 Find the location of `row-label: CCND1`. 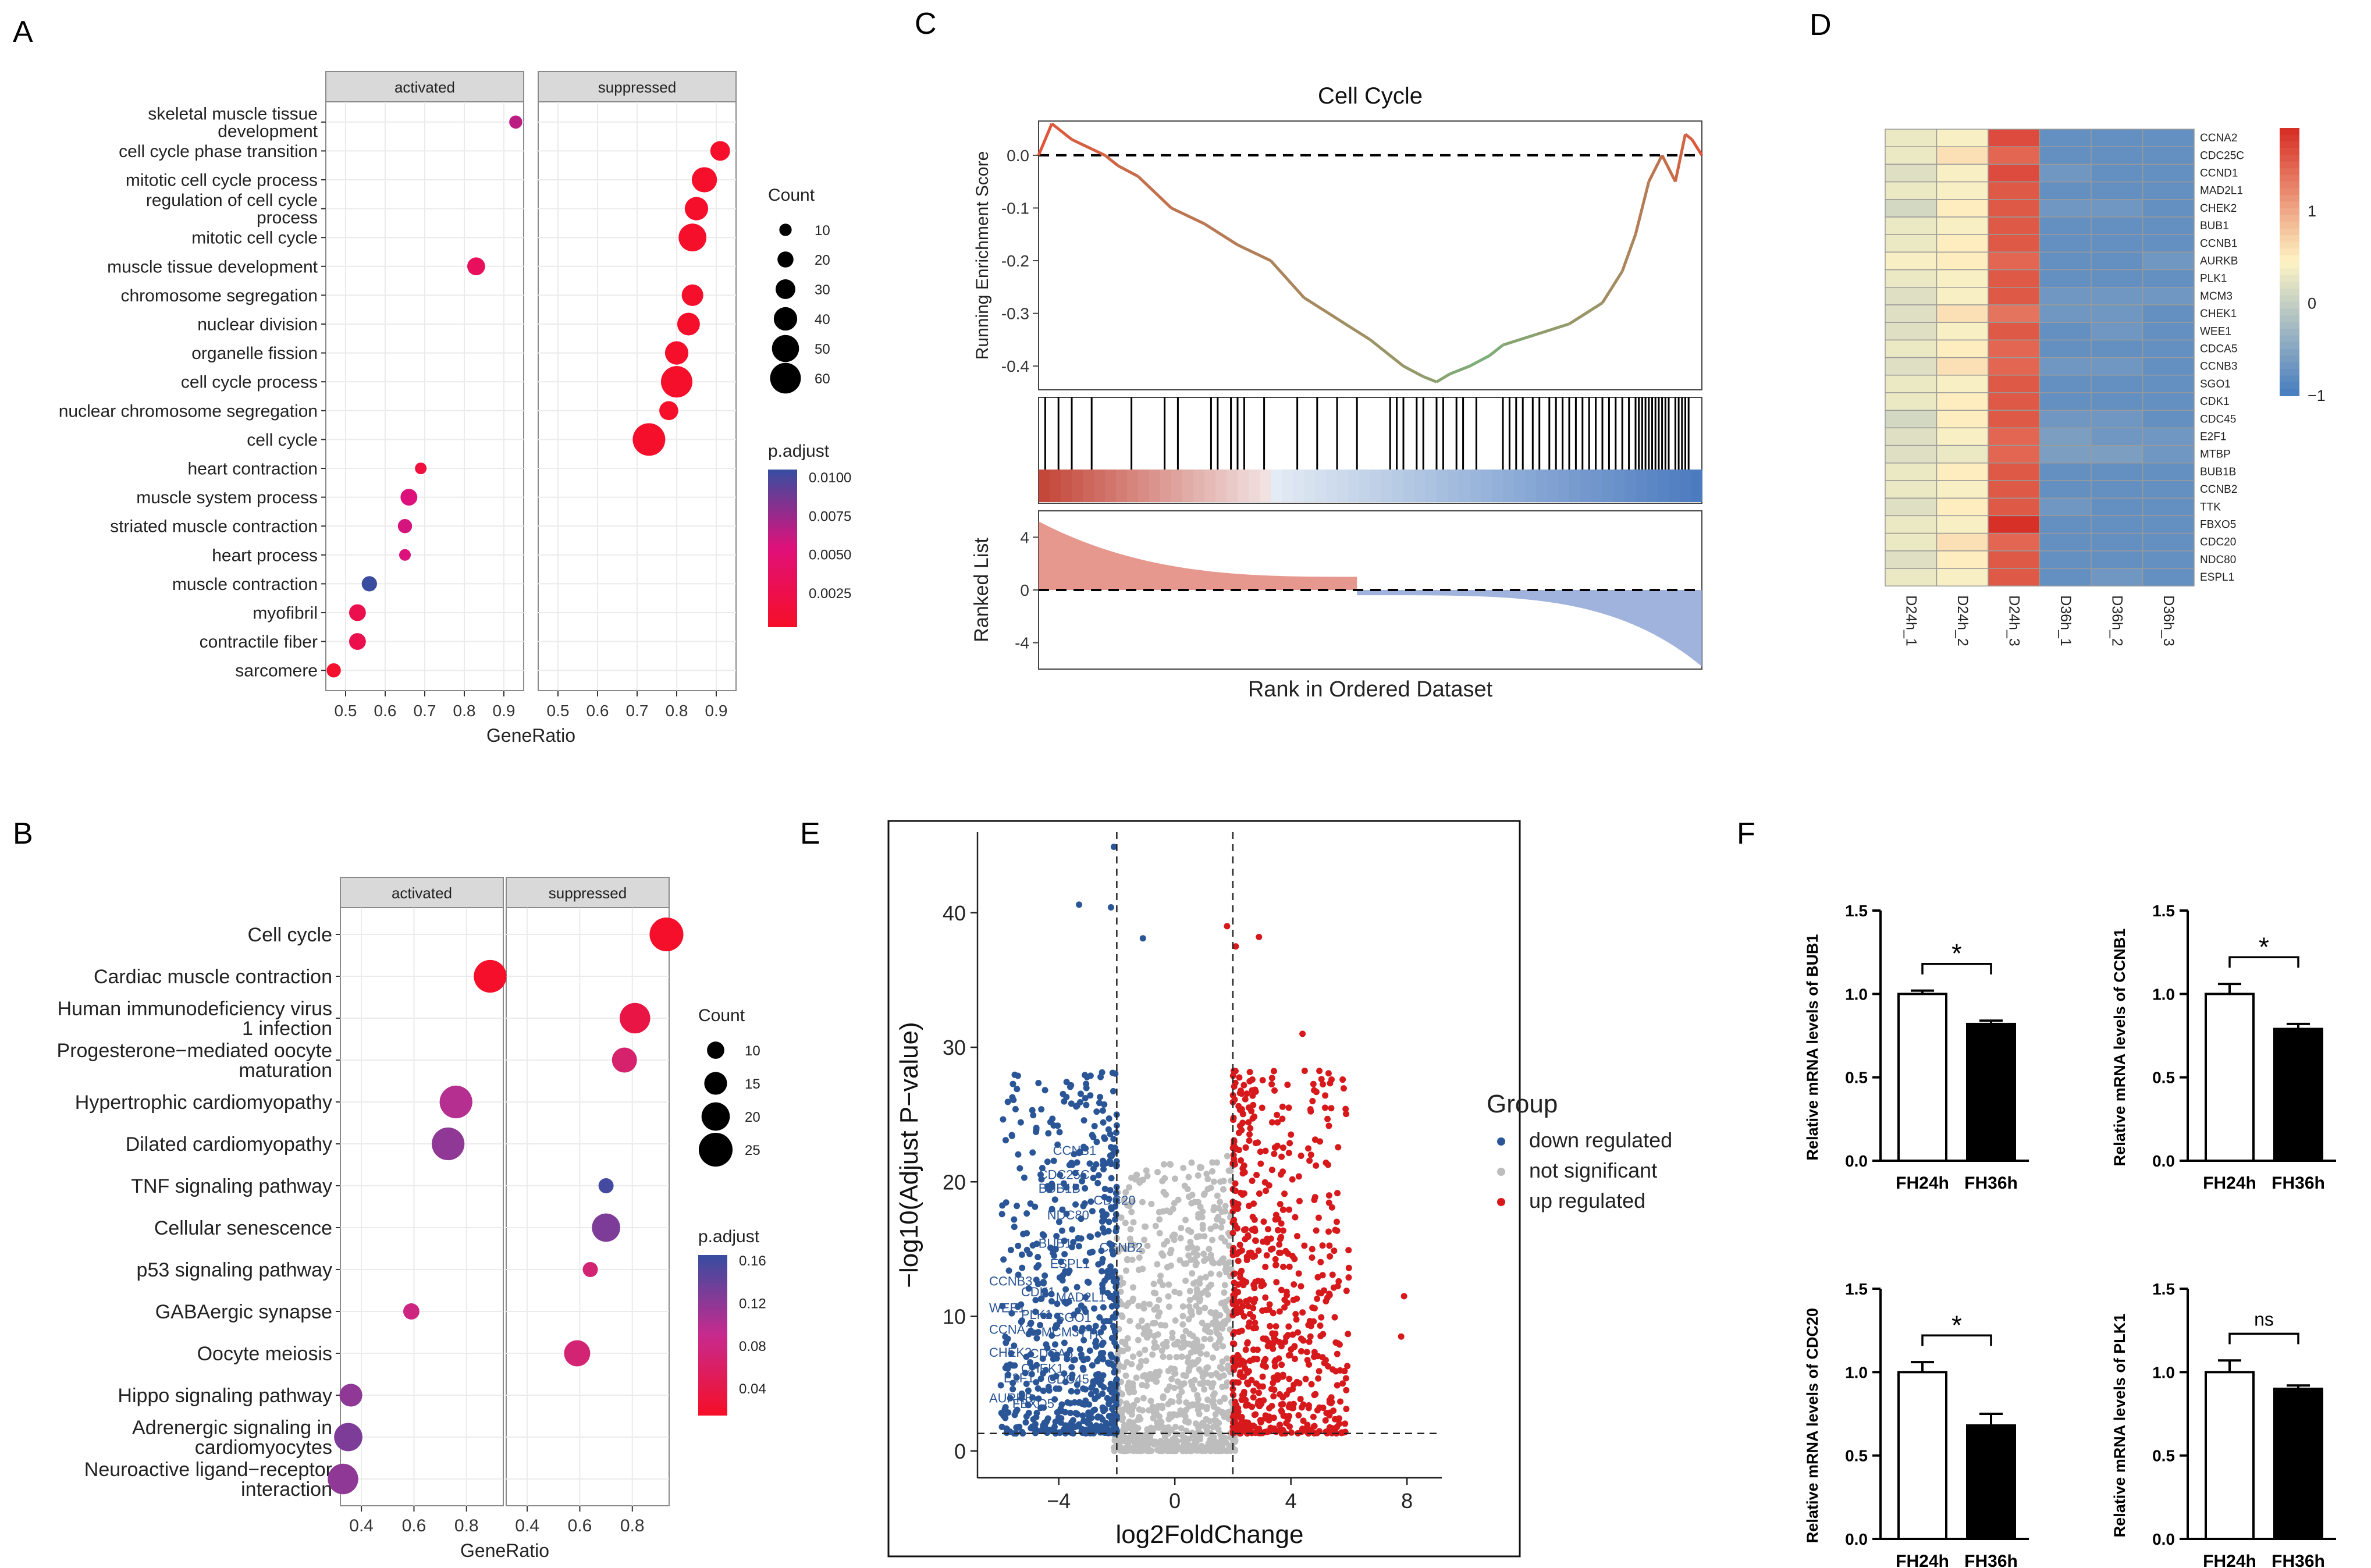

row-label: CCND1 is located at coordinates (2219, 174).